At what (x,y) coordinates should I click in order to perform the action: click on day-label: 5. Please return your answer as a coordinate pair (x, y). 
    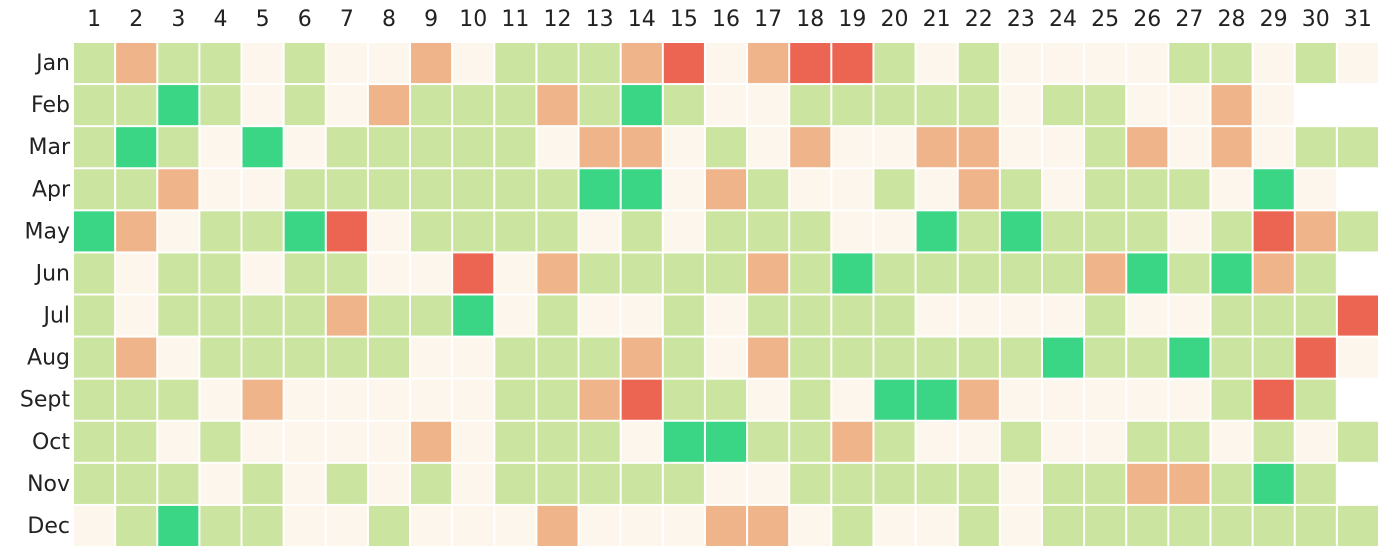
    Looking at the image, I should click on (263, 19).